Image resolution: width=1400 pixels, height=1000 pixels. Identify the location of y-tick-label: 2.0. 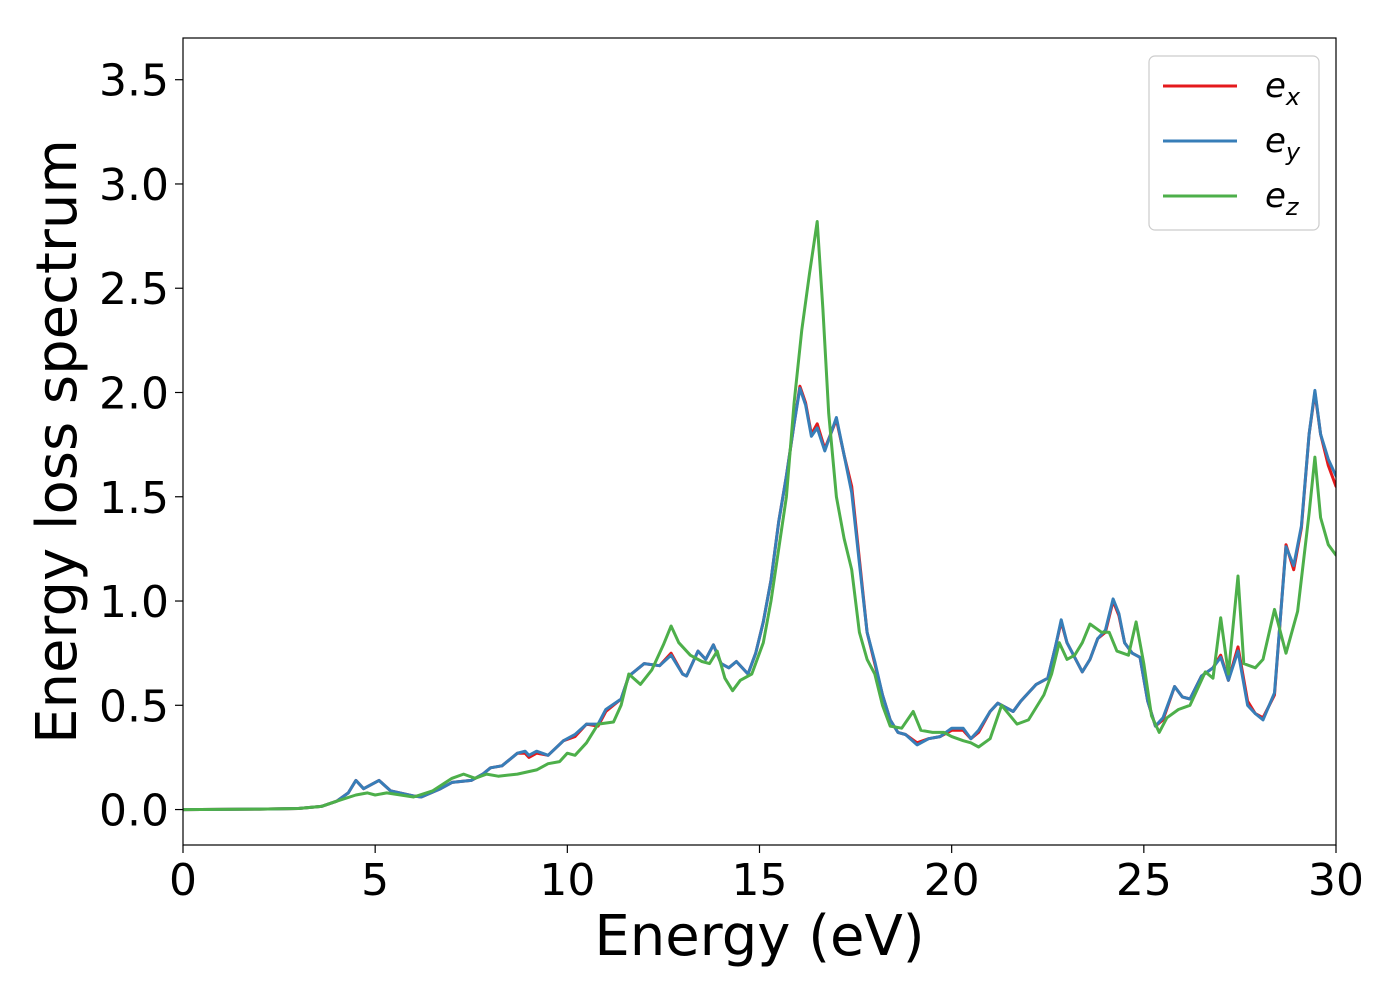
(134, 393).